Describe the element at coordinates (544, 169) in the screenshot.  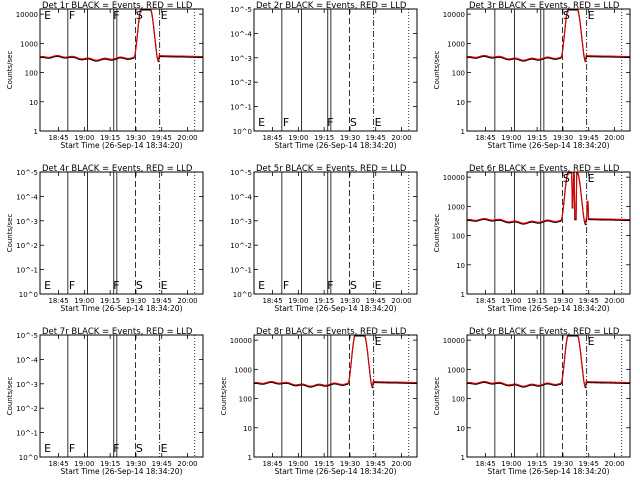
I see `panel-title: Det 6r BLACK = Events, RED = LLD` at that location.